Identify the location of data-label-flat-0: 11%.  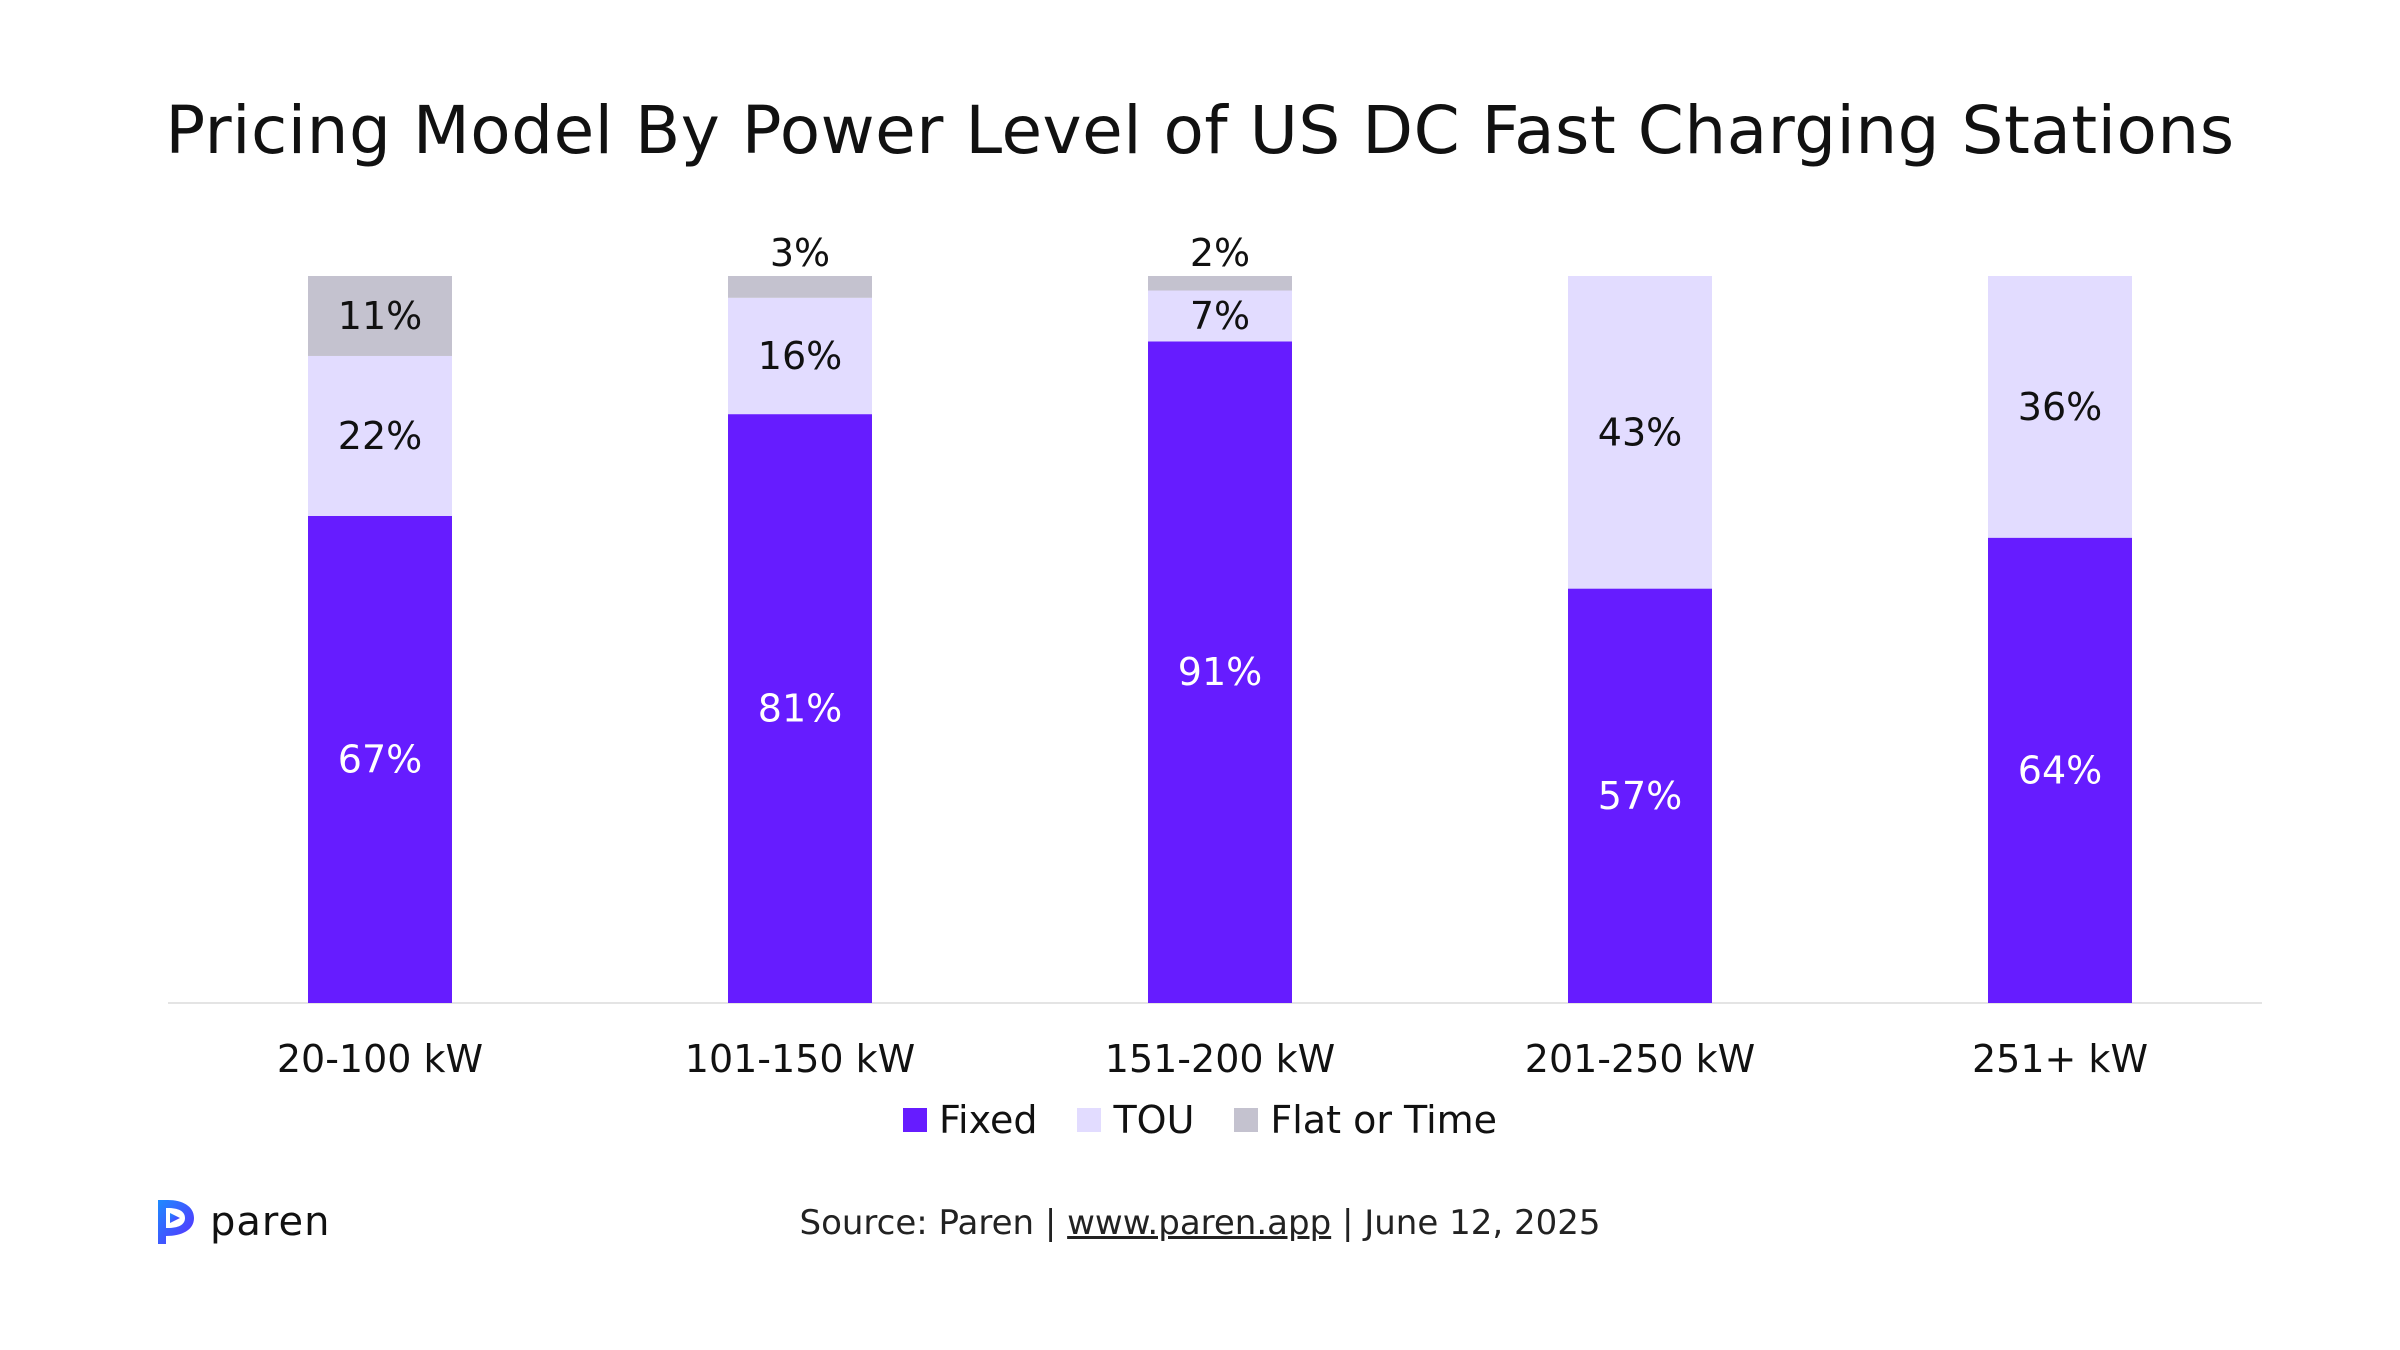
(380, 316).